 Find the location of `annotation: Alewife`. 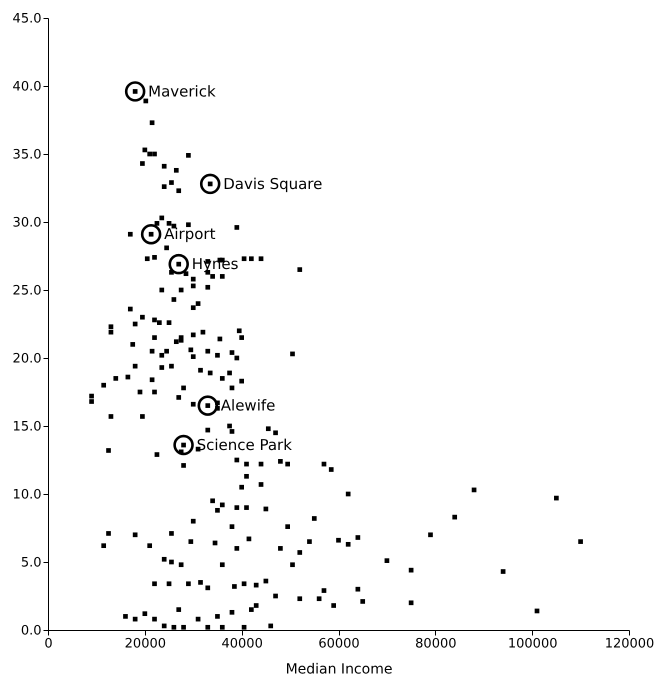

annotation: Alewife is located at coordinates (248, 405).